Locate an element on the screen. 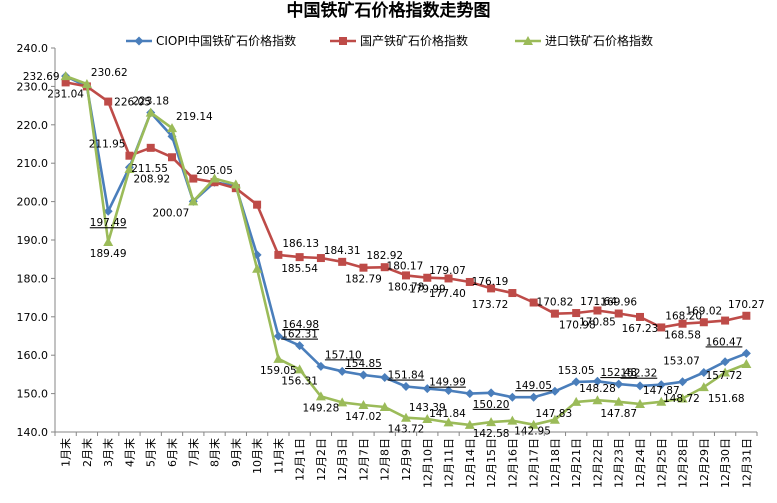 The image size is (777, 503). data-label: 164.98 is located at coordinates (300, 325).